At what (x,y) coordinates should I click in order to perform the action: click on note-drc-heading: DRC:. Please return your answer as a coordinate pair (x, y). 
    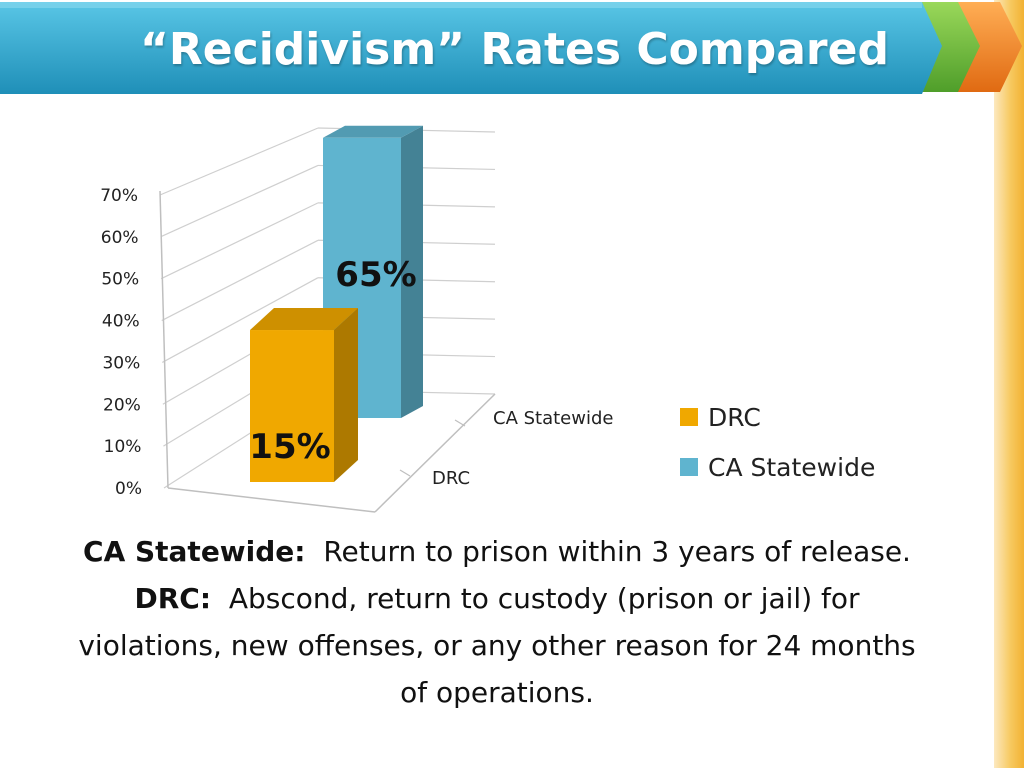
    Looking at the image, I should click on (173, 598).